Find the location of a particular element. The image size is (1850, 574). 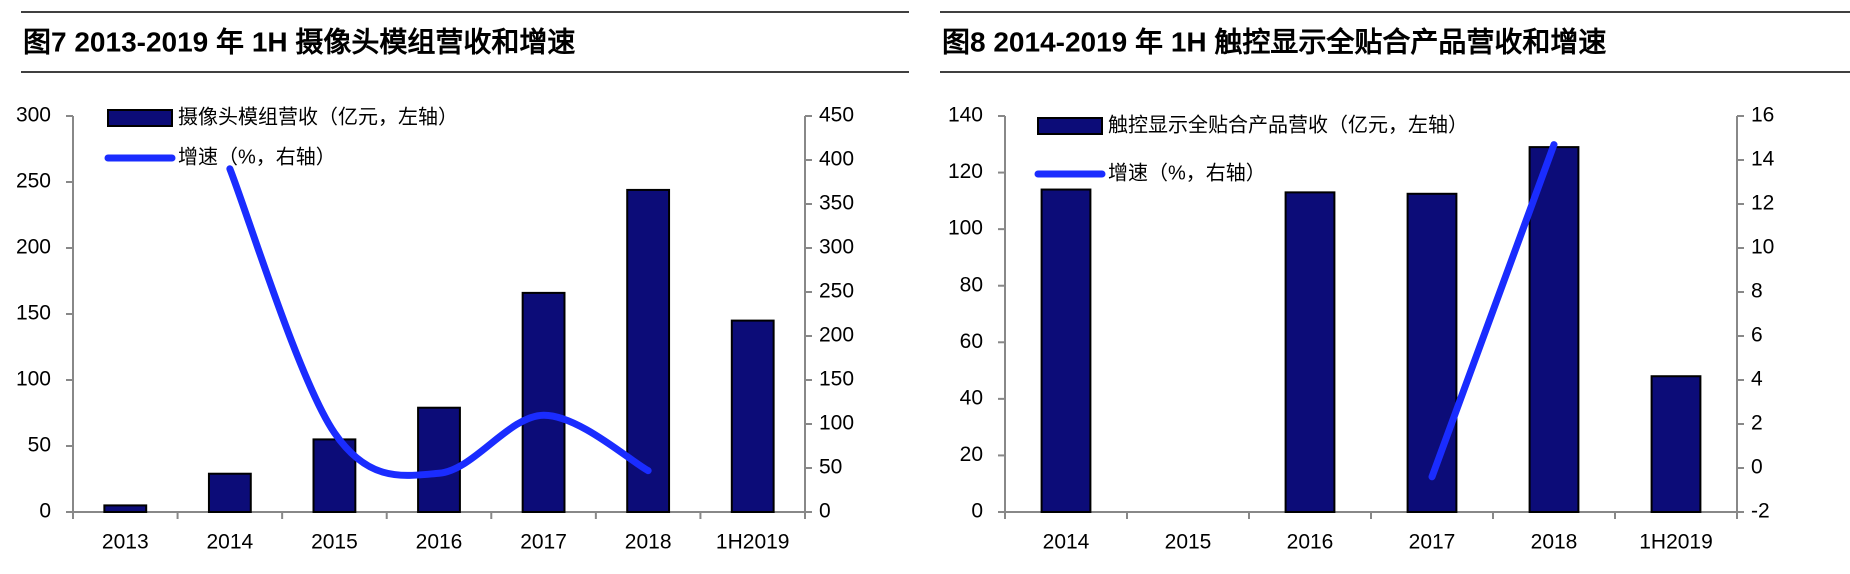

y2-tick-label: 16 is located at coordinates (1762, 115).